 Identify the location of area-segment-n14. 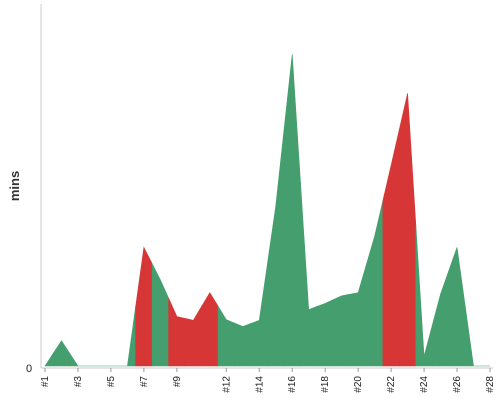
(259, 315).